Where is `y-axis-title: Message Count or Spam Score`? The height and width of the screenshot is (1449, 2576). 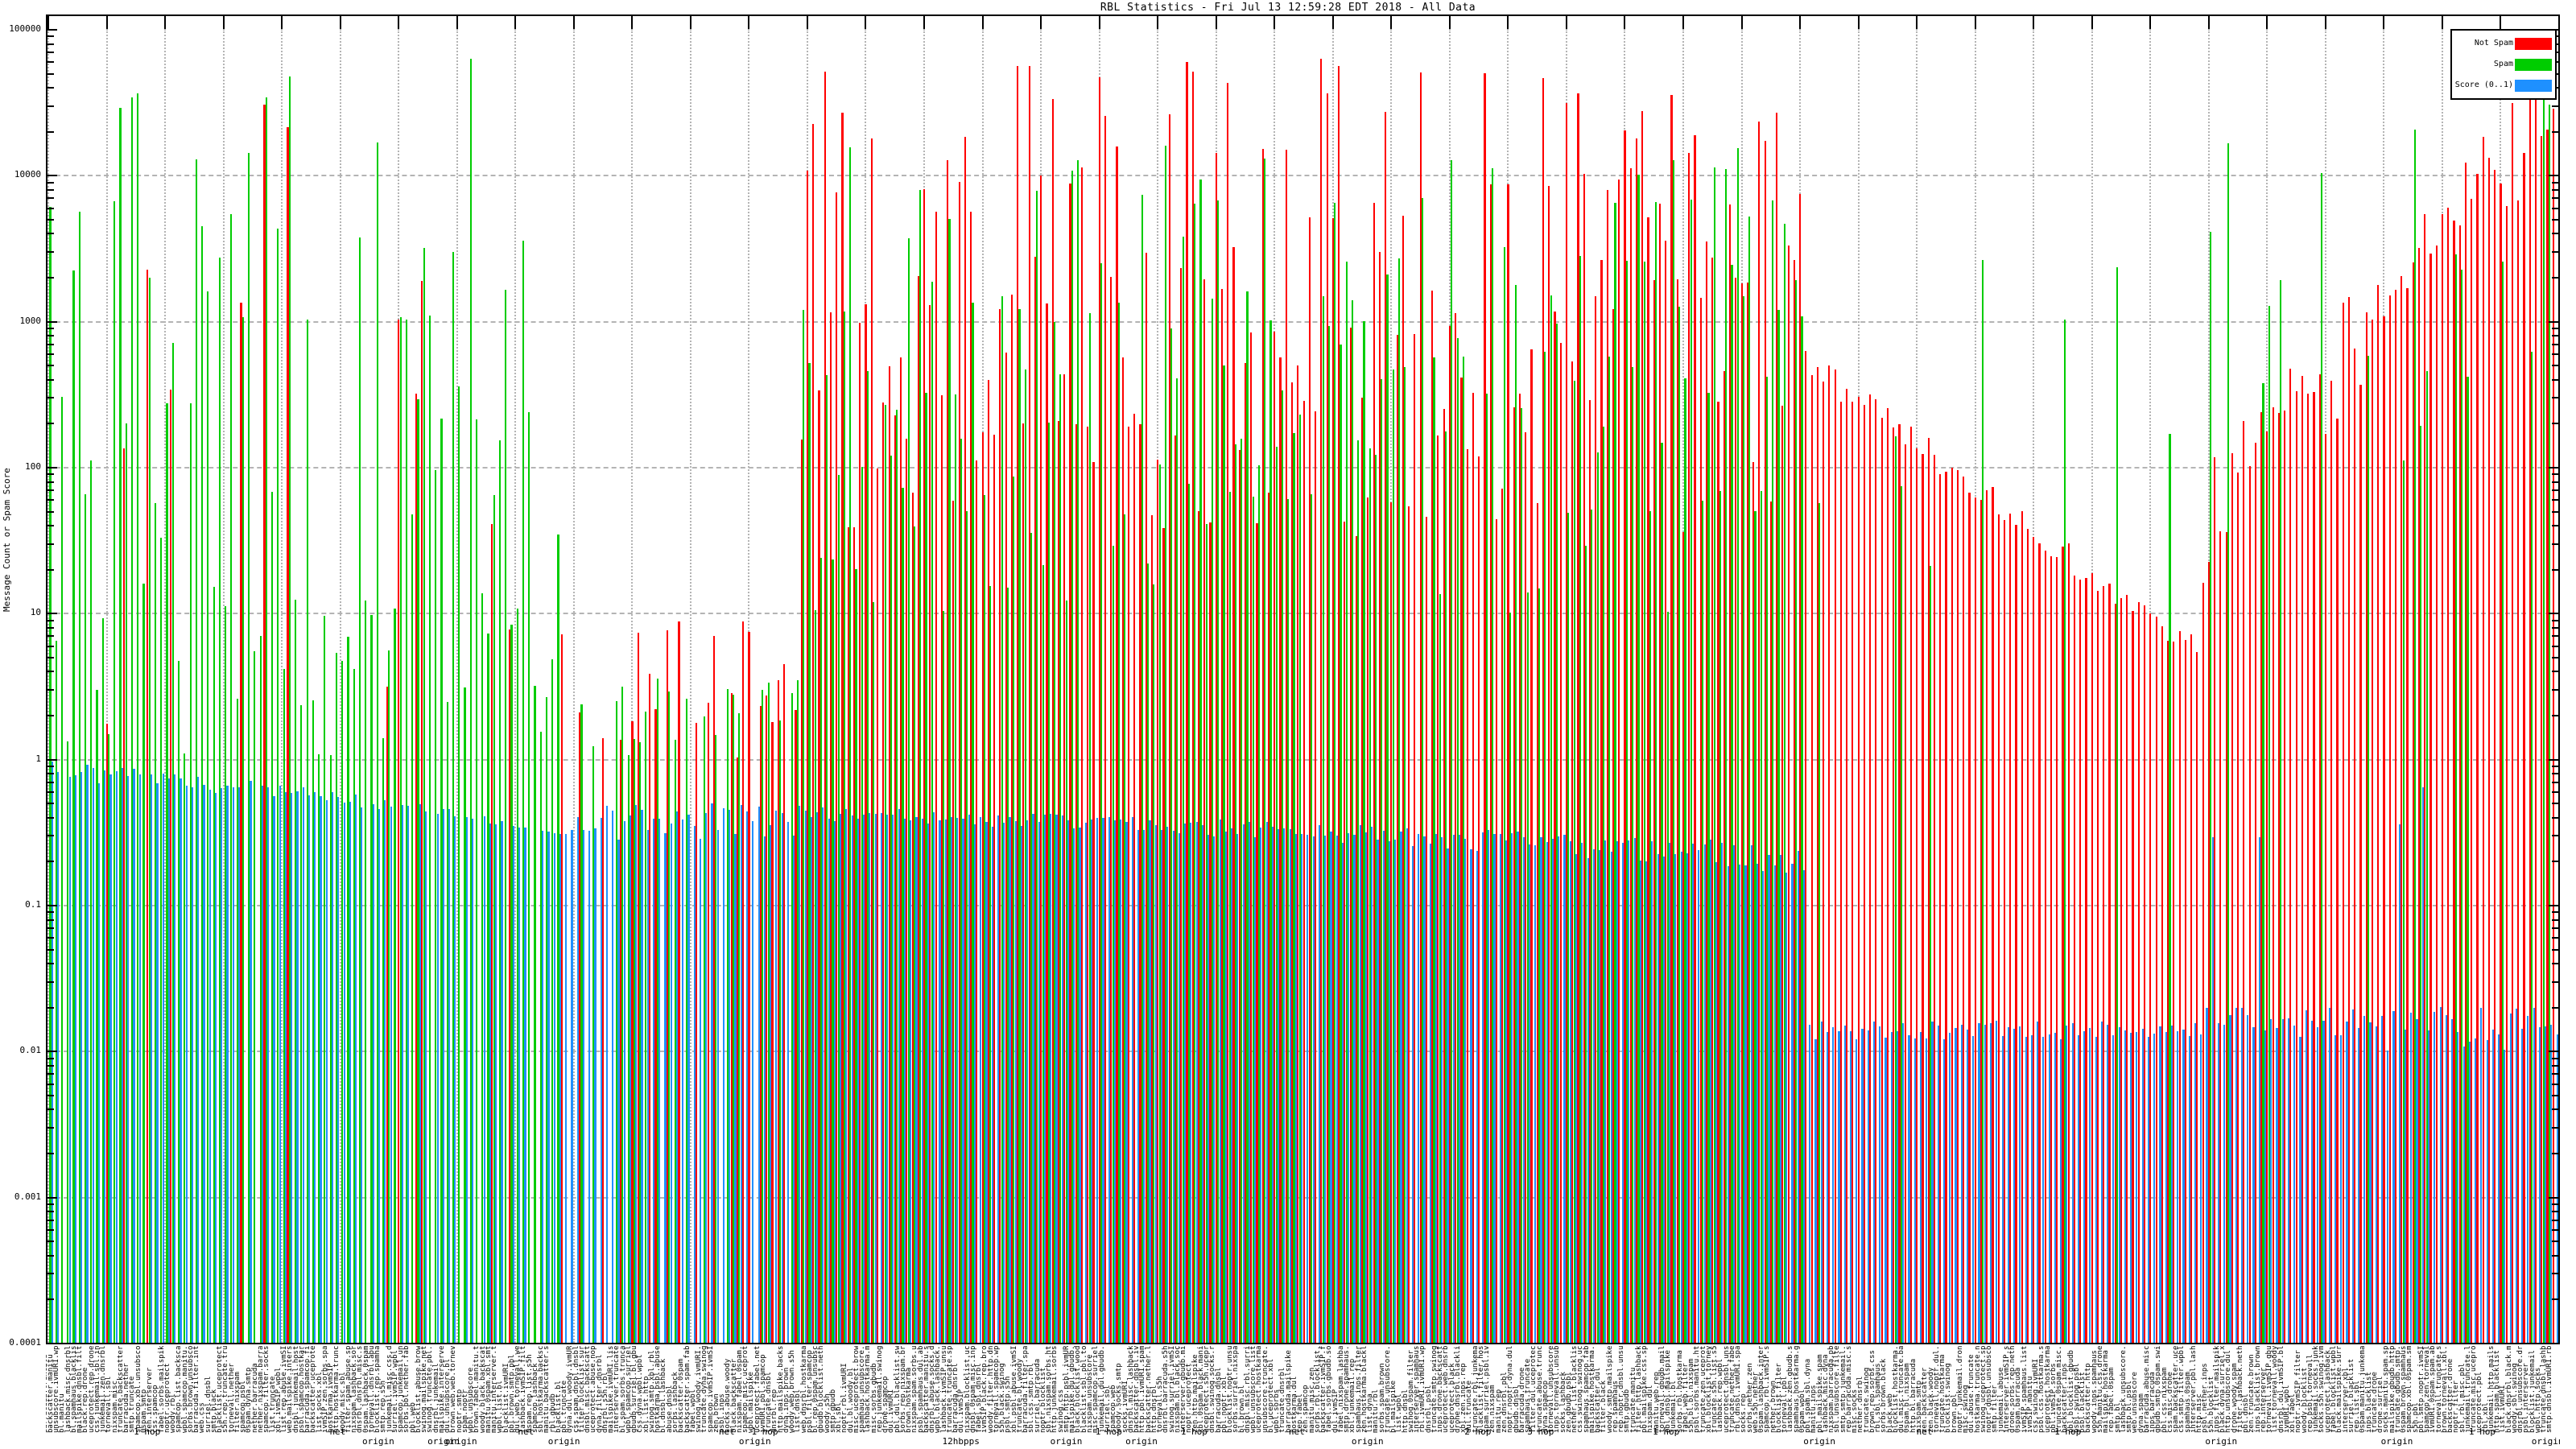 y-axis-title: Message Count or Spam Score is located at coordinates (7, 540).